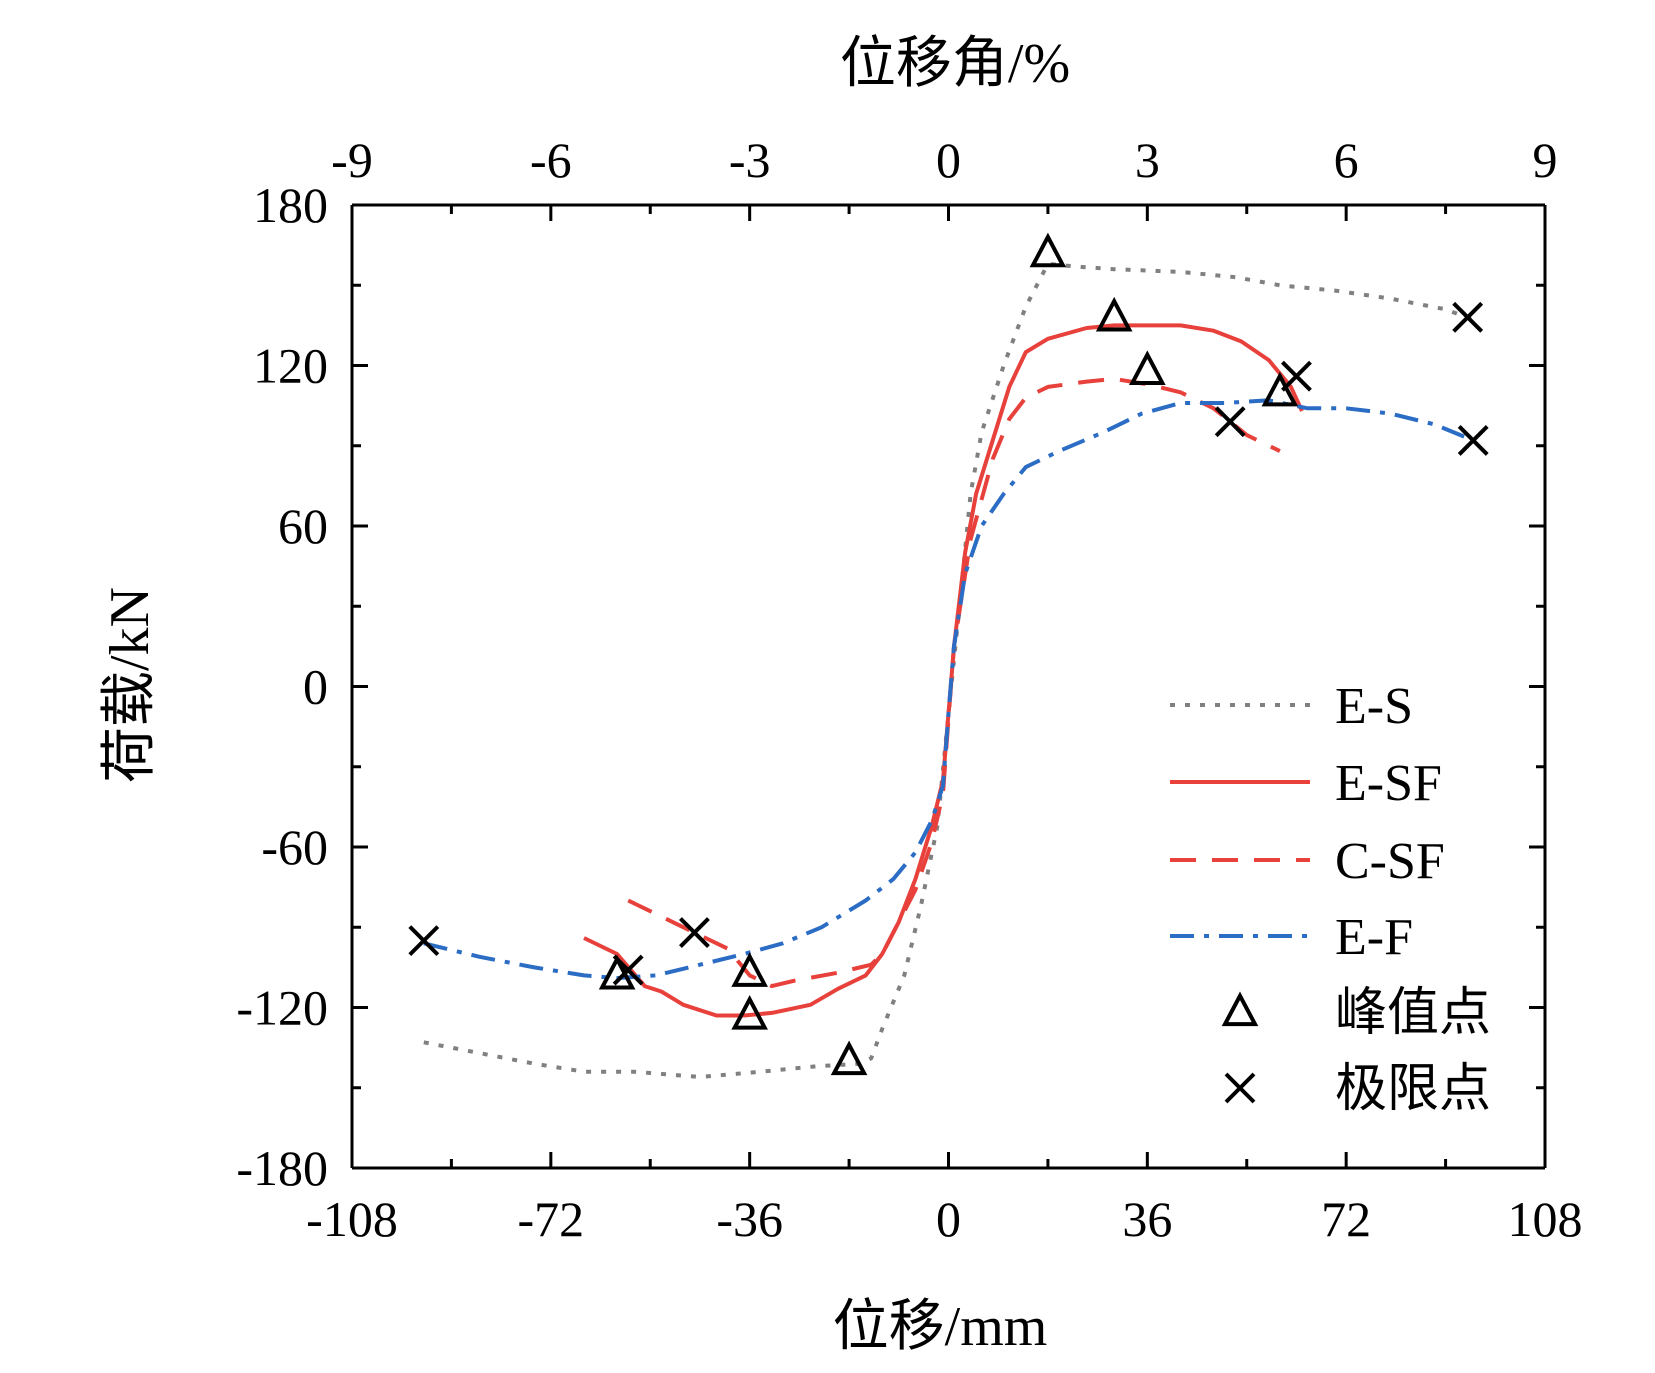 The width and height of the screenshot is (1655, 1373). What do you see at coordinates (1390, 861) in the screenshot?
I see `legend-label-c-sf: C-SF` at bounding box center [1390, 861].